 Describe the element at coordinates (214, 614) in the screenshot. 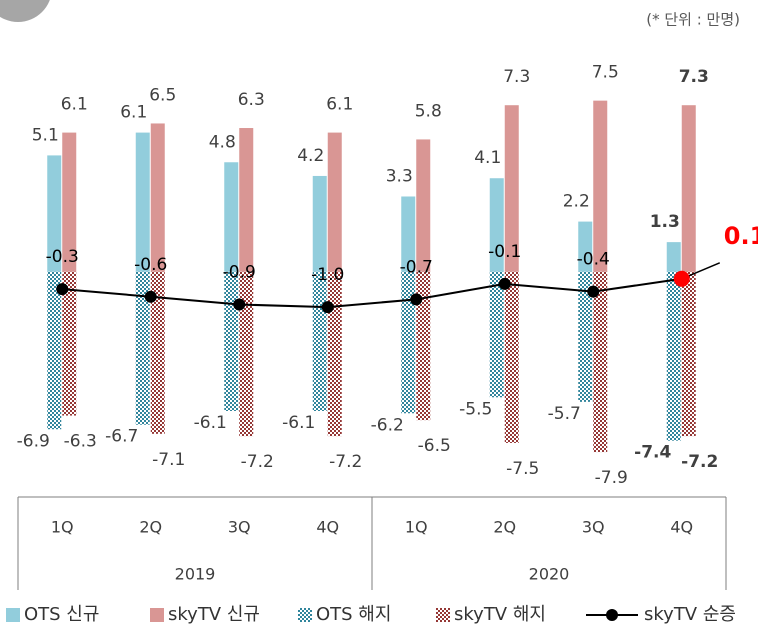

I see `legend-label: skyTV 신규` at that location.